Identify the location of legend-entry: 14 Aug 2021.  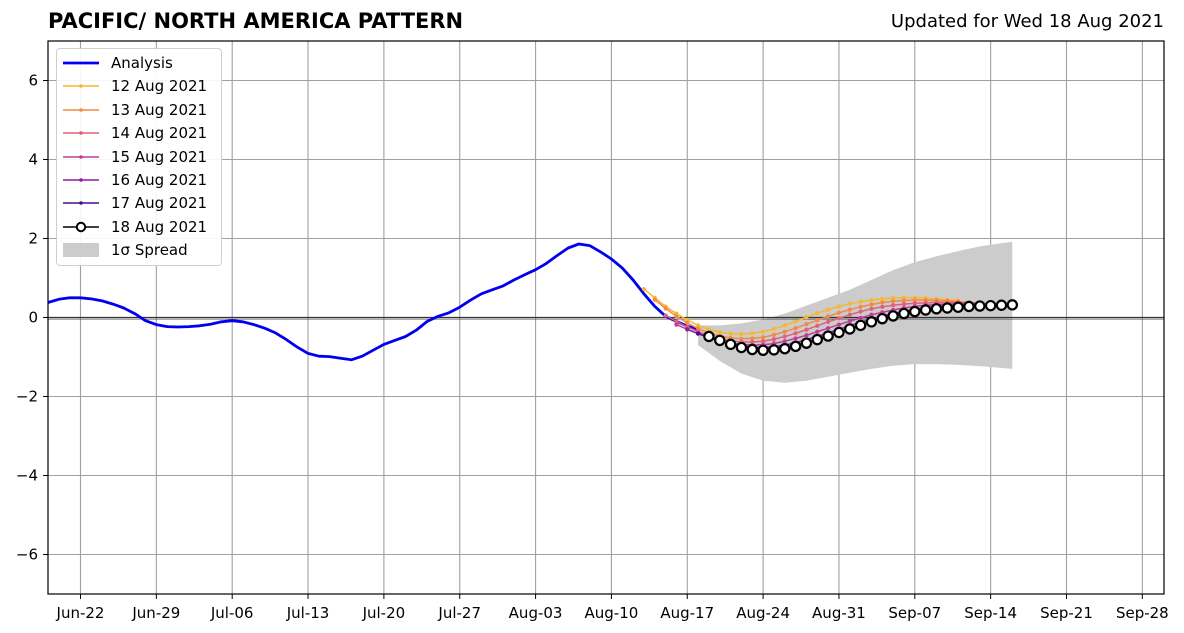
(135, 133).